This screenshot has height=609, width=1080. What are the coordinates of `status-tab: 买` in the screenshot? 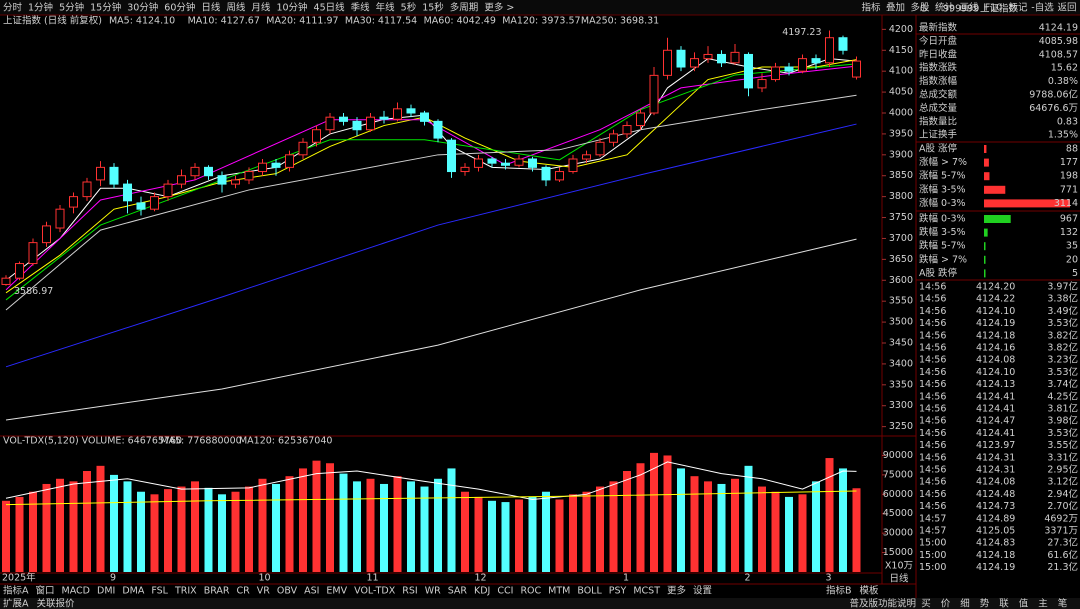 It's located at (926, 604).